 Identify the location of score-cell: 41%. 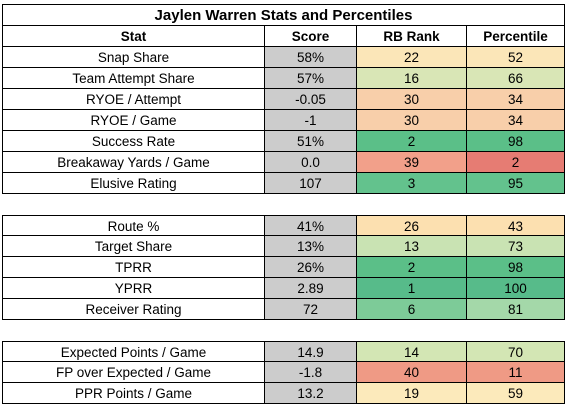
(311, 225).